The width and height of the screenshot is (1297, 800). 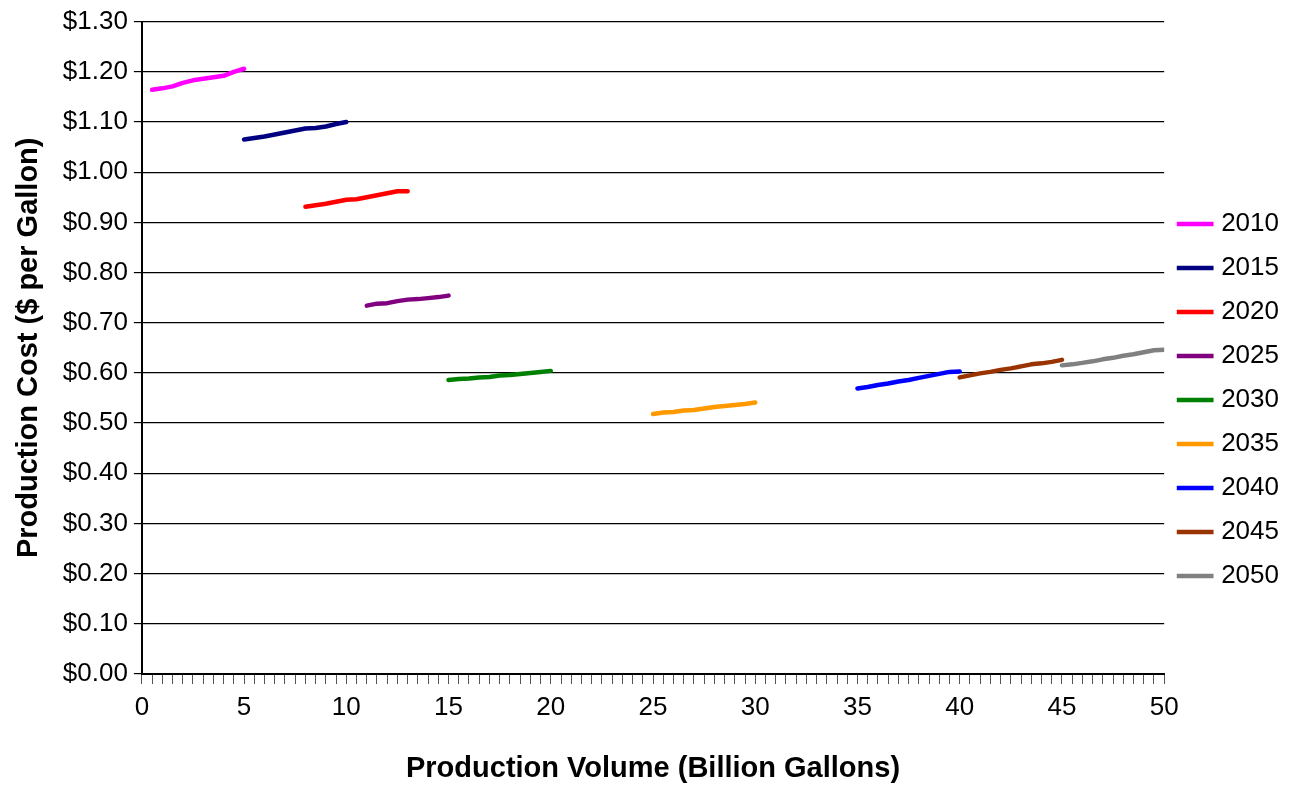 What do you see at coordinates (653, 766) in the screenshot?
I see `x-axis-title: Production Volume (Billion Gallons)` at bounding box center [653, 766].